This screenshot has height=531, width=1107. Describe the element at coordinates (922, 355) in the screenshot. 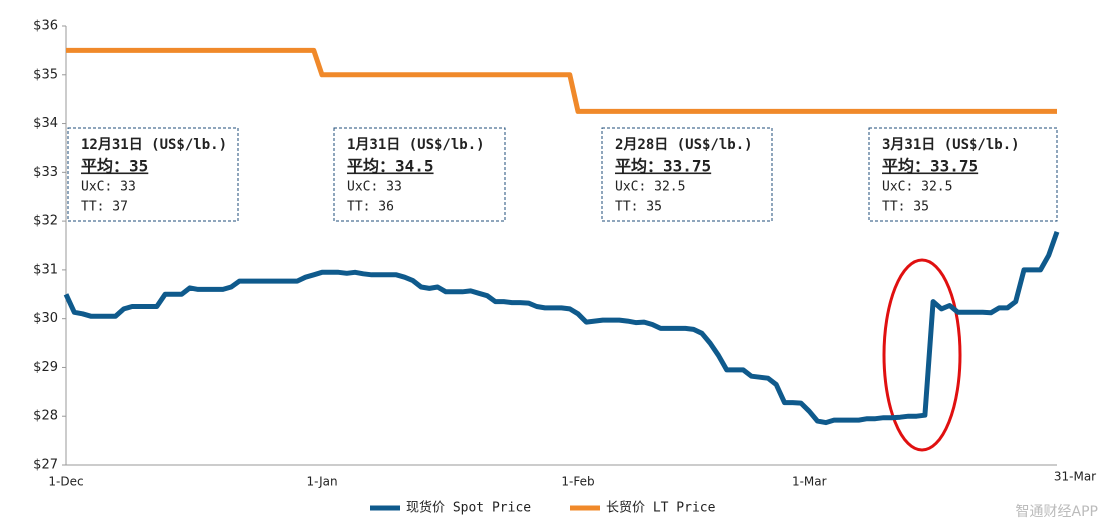

I see `highlight-ellipse` at that location.